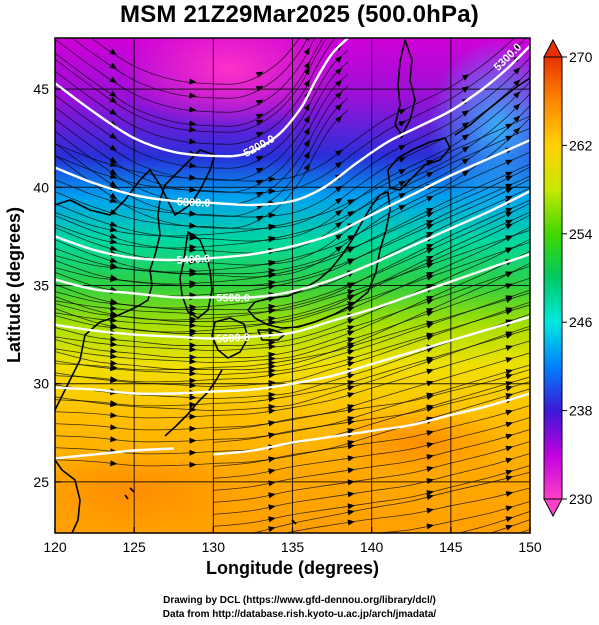 The width and height of the screenshot is (599, 625). Describe the element at coordinates (492, 106) in the screenshot. I see `coastline-kuril` at that location.